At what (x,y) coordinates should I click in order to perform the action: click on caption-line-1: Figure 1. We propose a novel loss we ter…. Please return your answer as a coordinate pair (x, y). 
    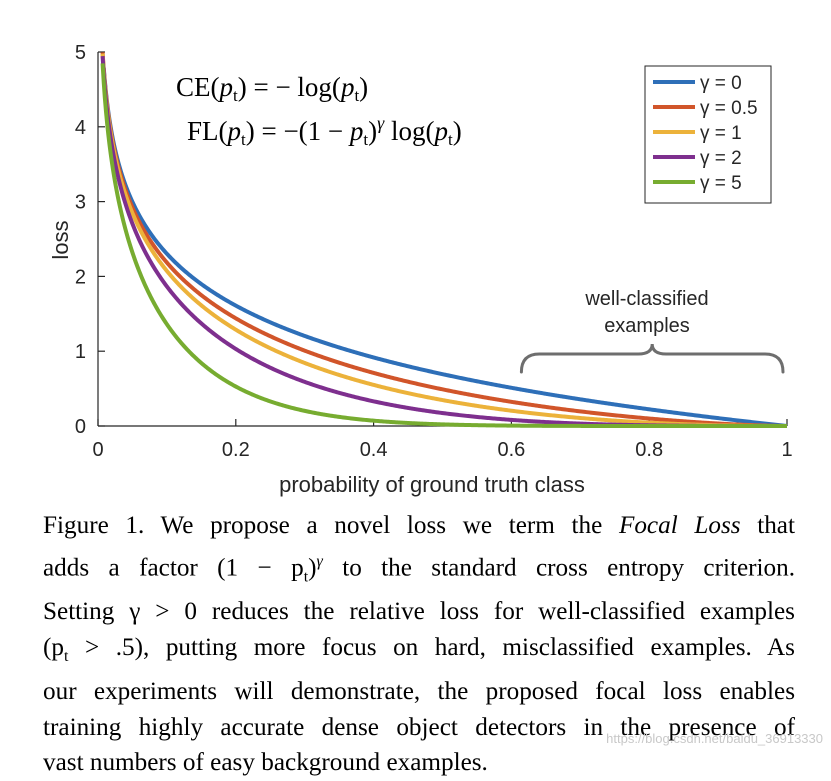
    Looking at the image, I should click on (419, 525).